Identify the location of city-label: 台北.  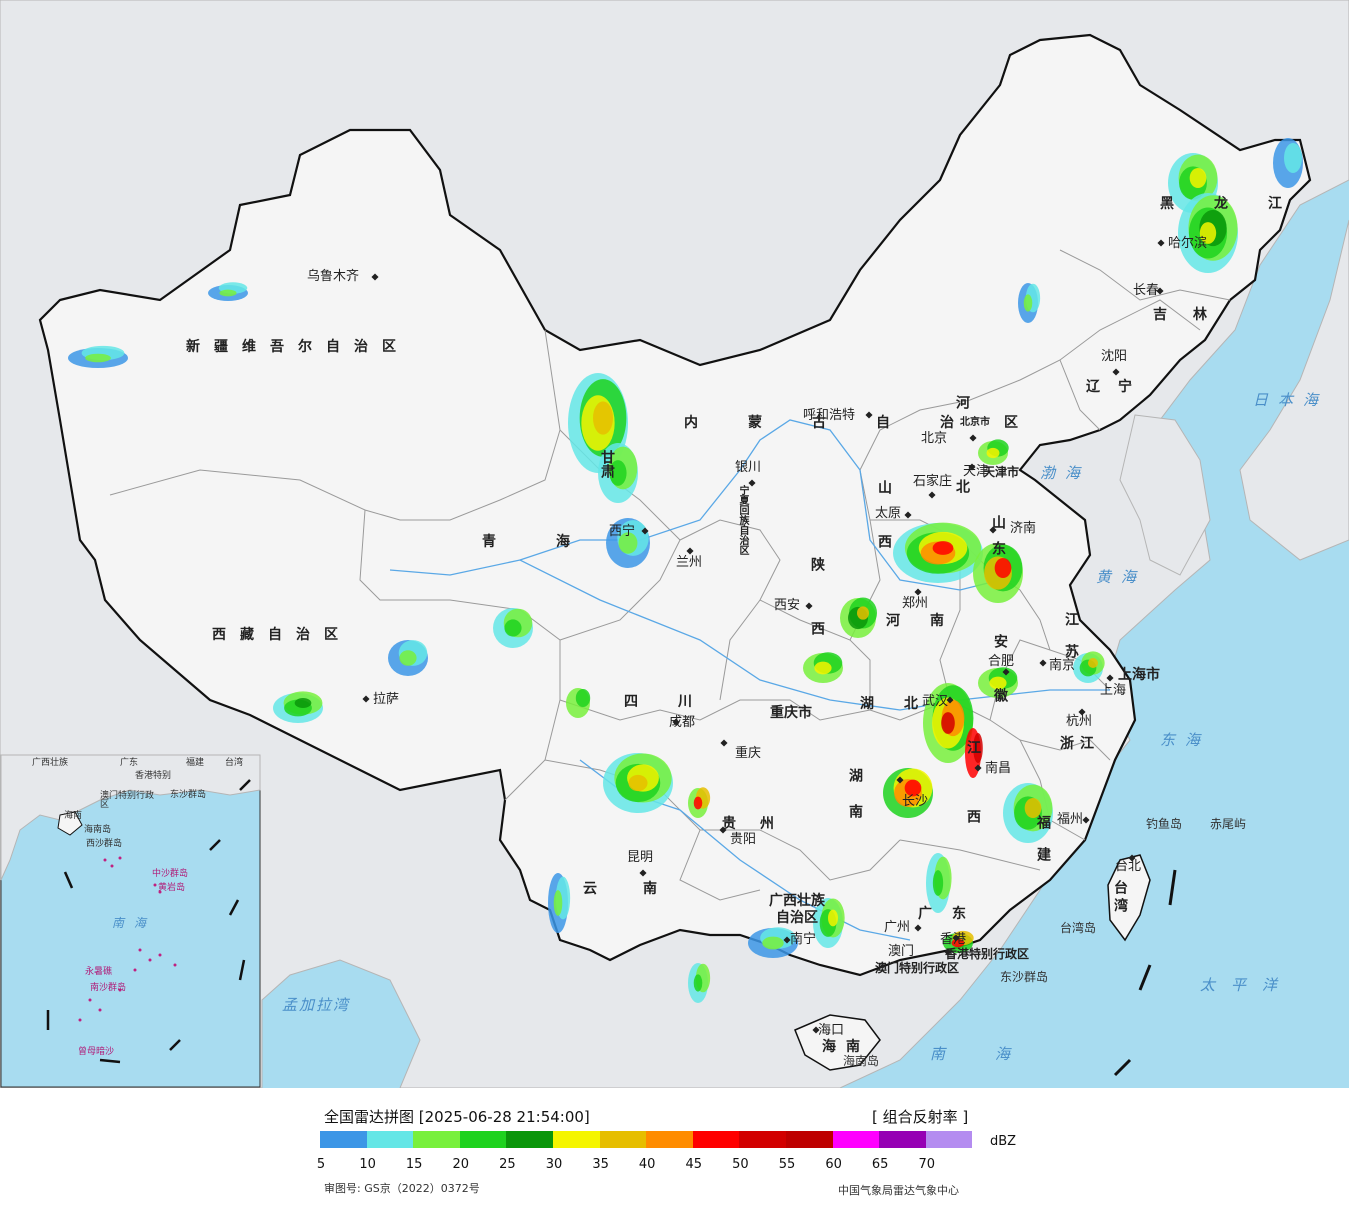
(1128, 866).